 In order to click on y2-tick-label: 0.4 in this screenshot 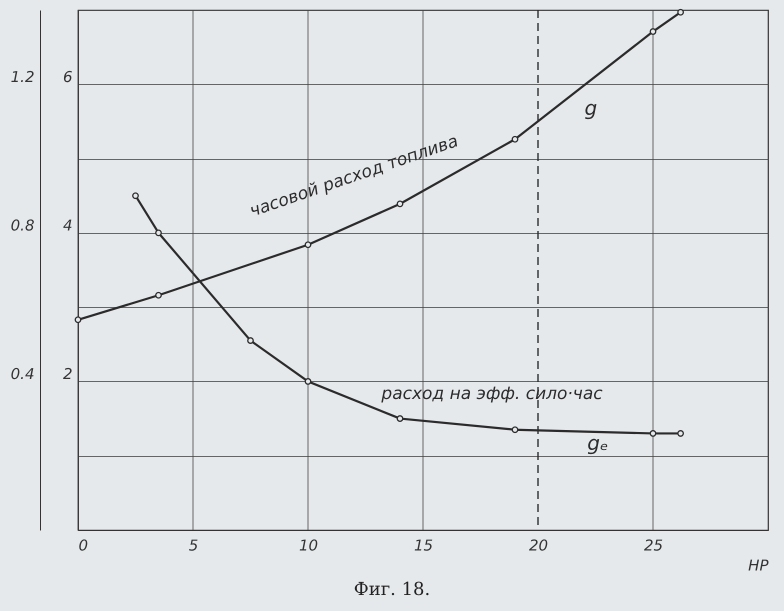, I will do `click(22, 373)`.